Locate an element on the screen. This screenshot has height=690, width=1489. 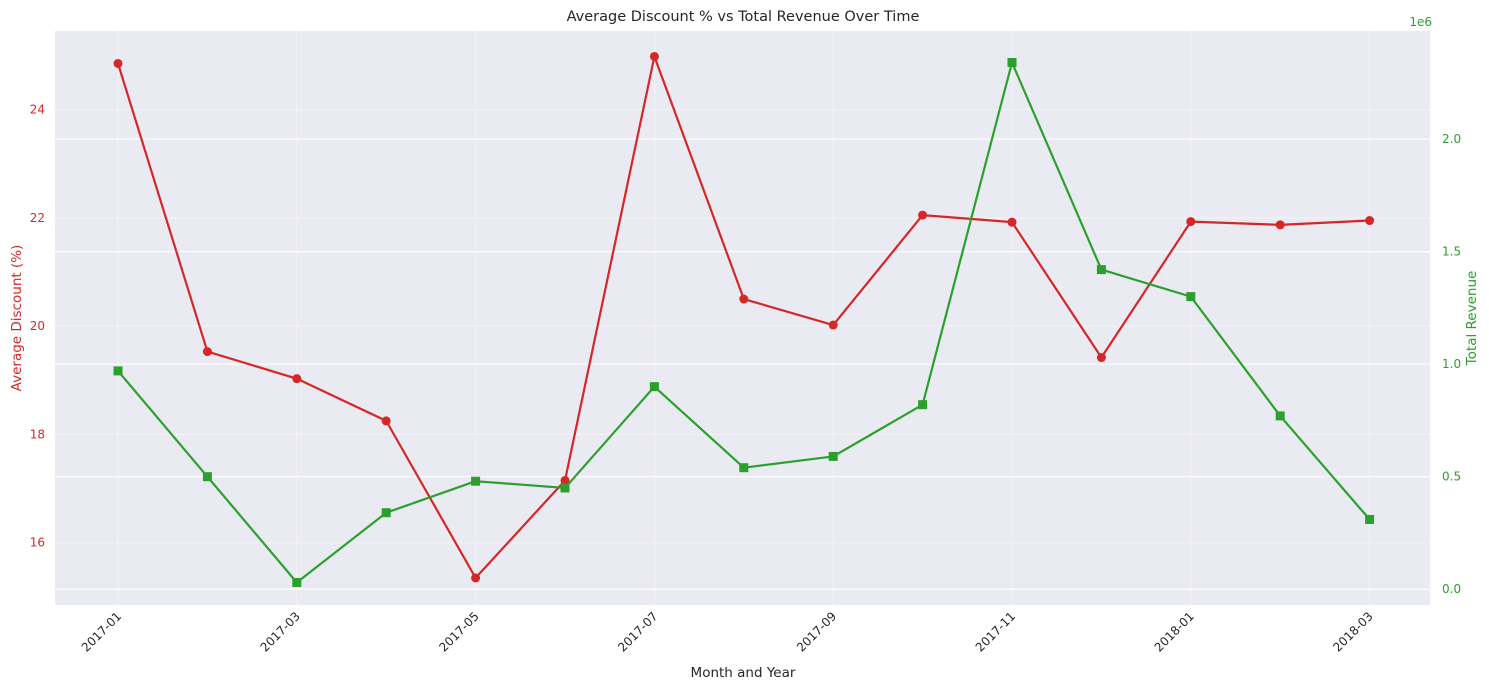
x-axis-label: Month and Year is located at coordinates (743, 673).